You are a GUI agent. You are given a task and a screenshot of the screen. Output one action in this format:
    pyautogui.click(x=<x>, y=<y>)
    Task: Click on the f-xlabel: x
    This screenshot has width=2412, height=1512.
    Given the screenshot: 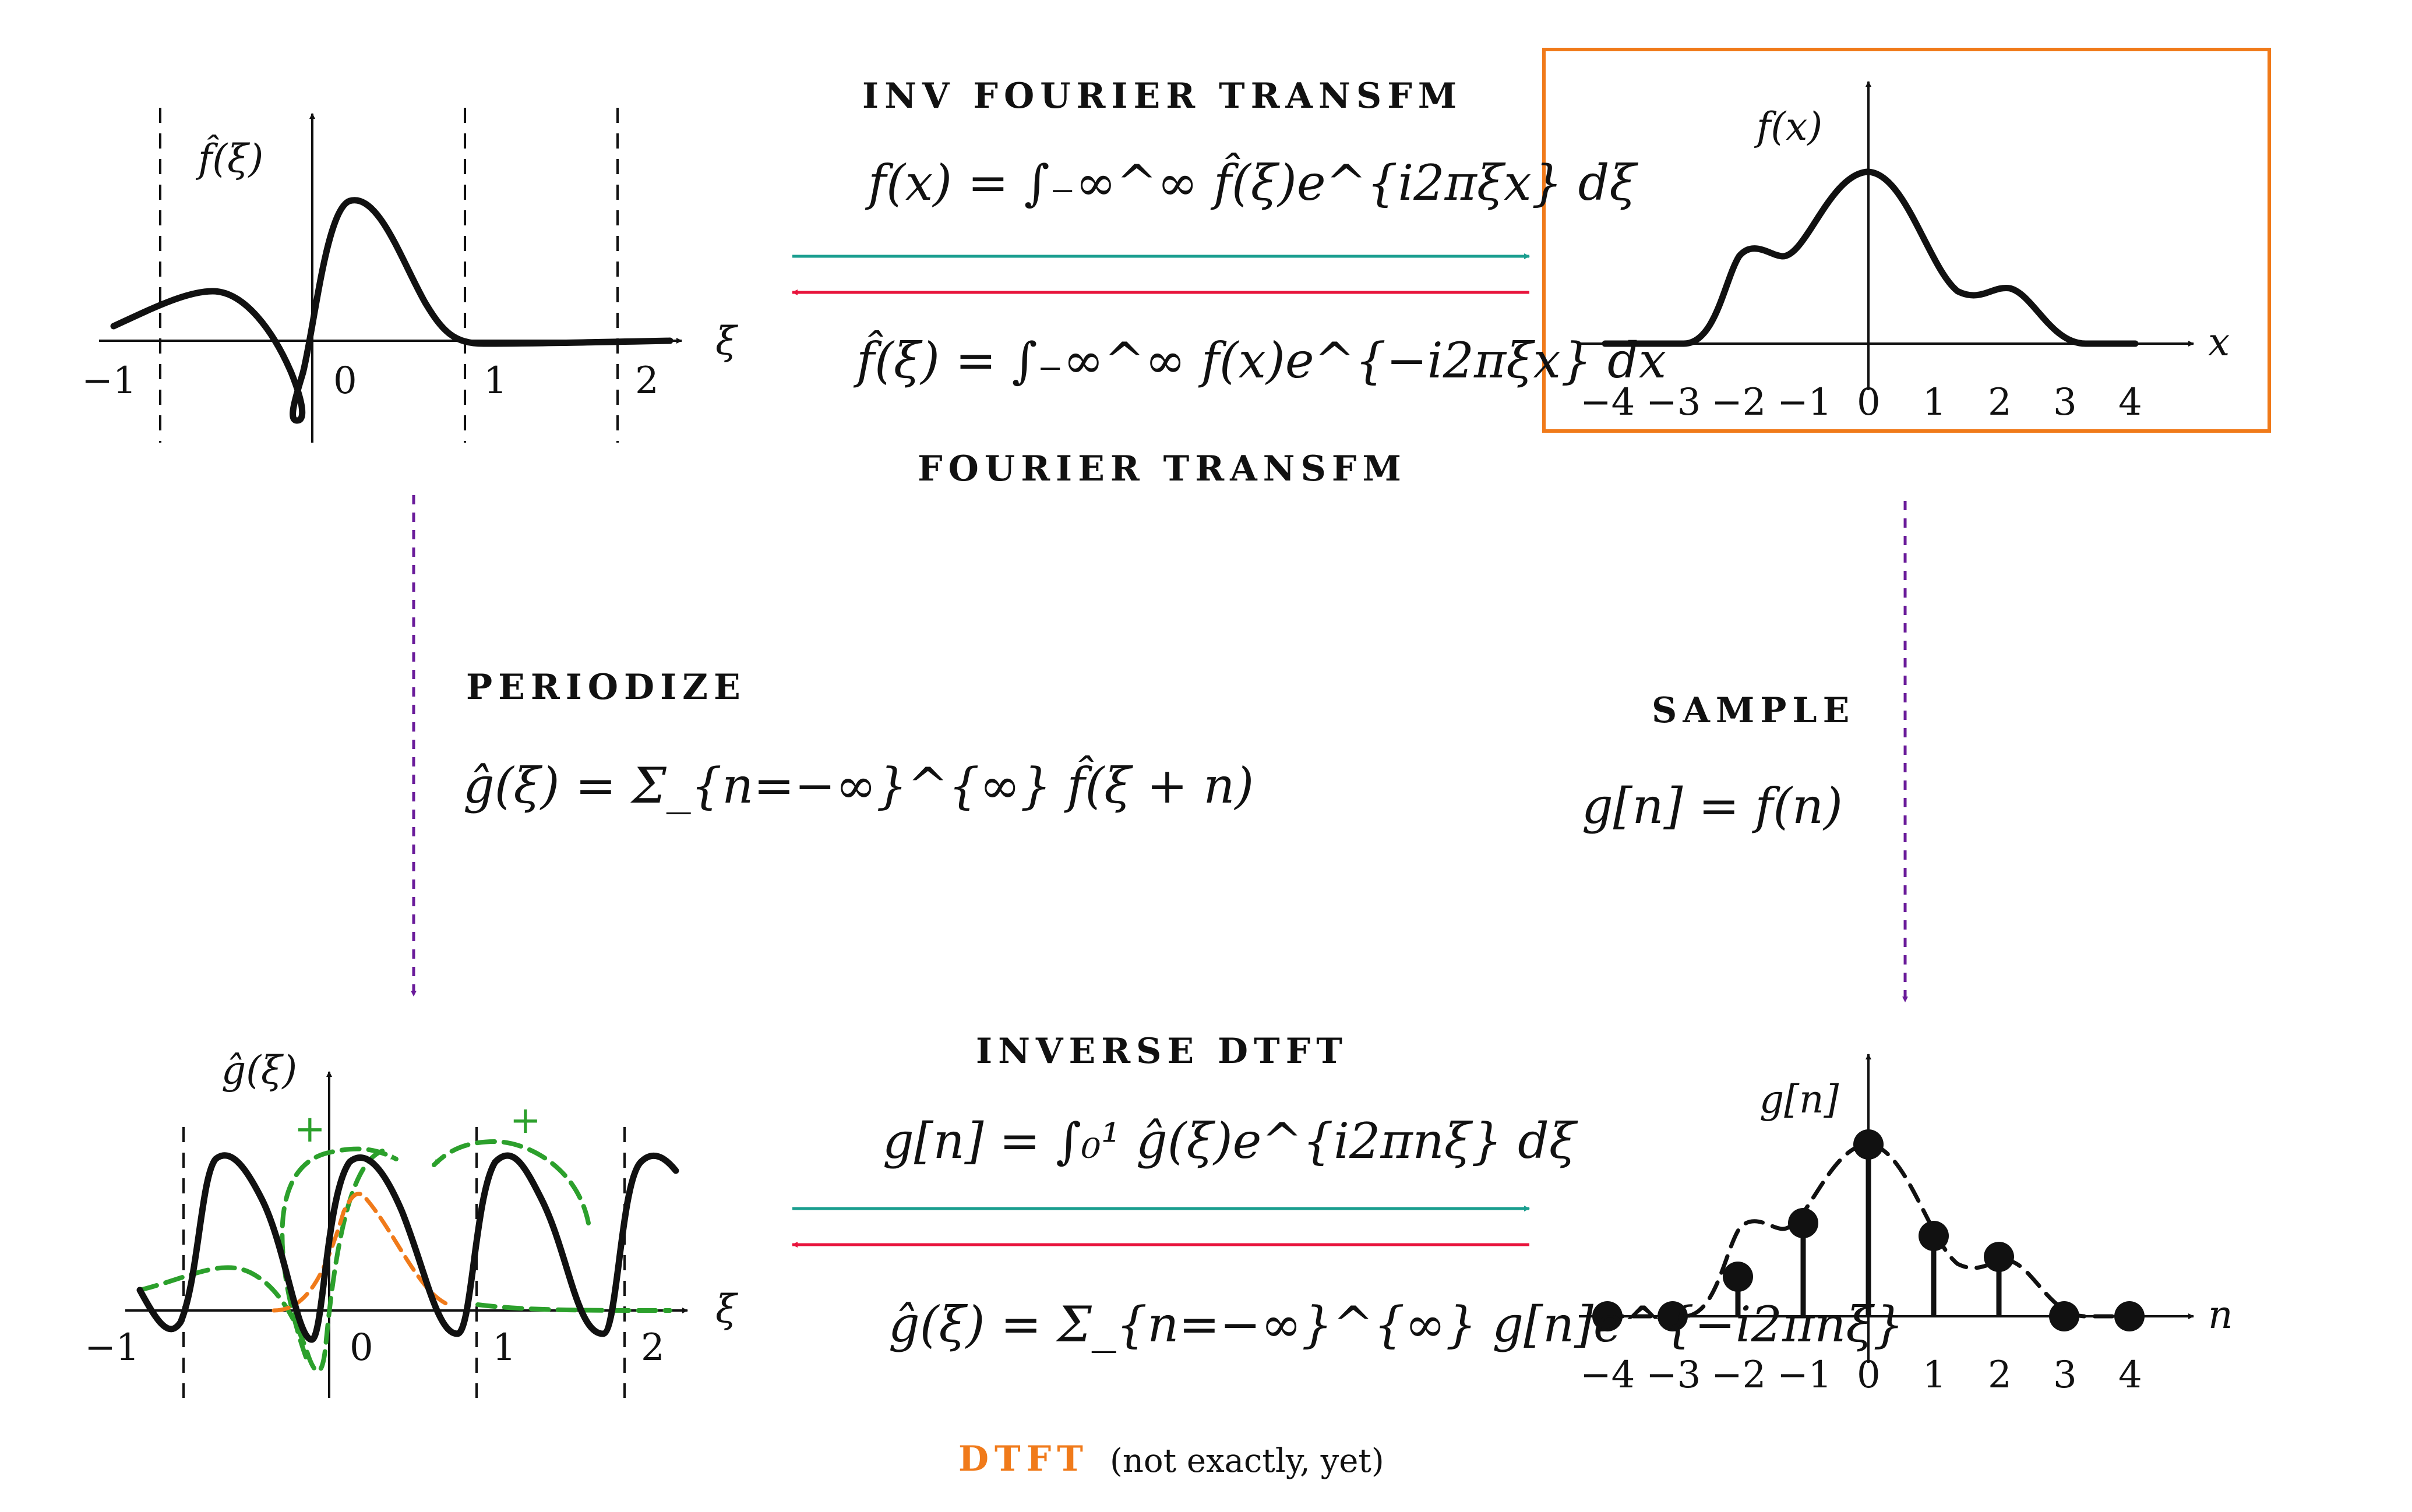 What is the action you would take?
    pyautogui.click(x=2219, y=342)
    